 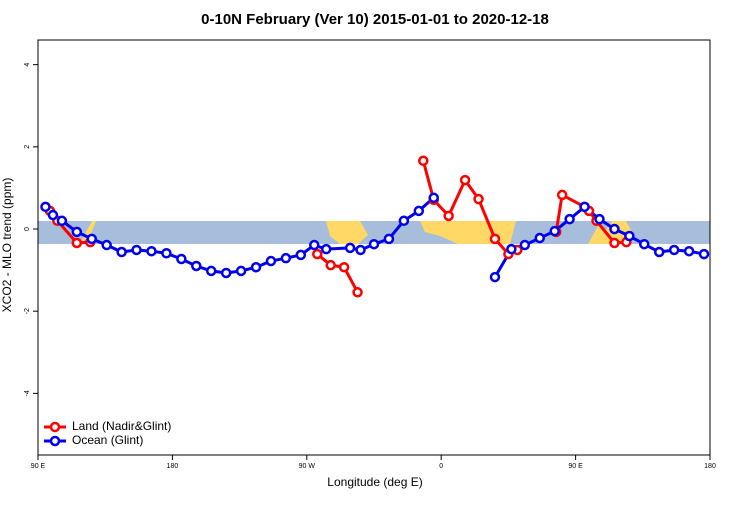 I want to click on y-tick-label: 0, so click(x=27, y=229).